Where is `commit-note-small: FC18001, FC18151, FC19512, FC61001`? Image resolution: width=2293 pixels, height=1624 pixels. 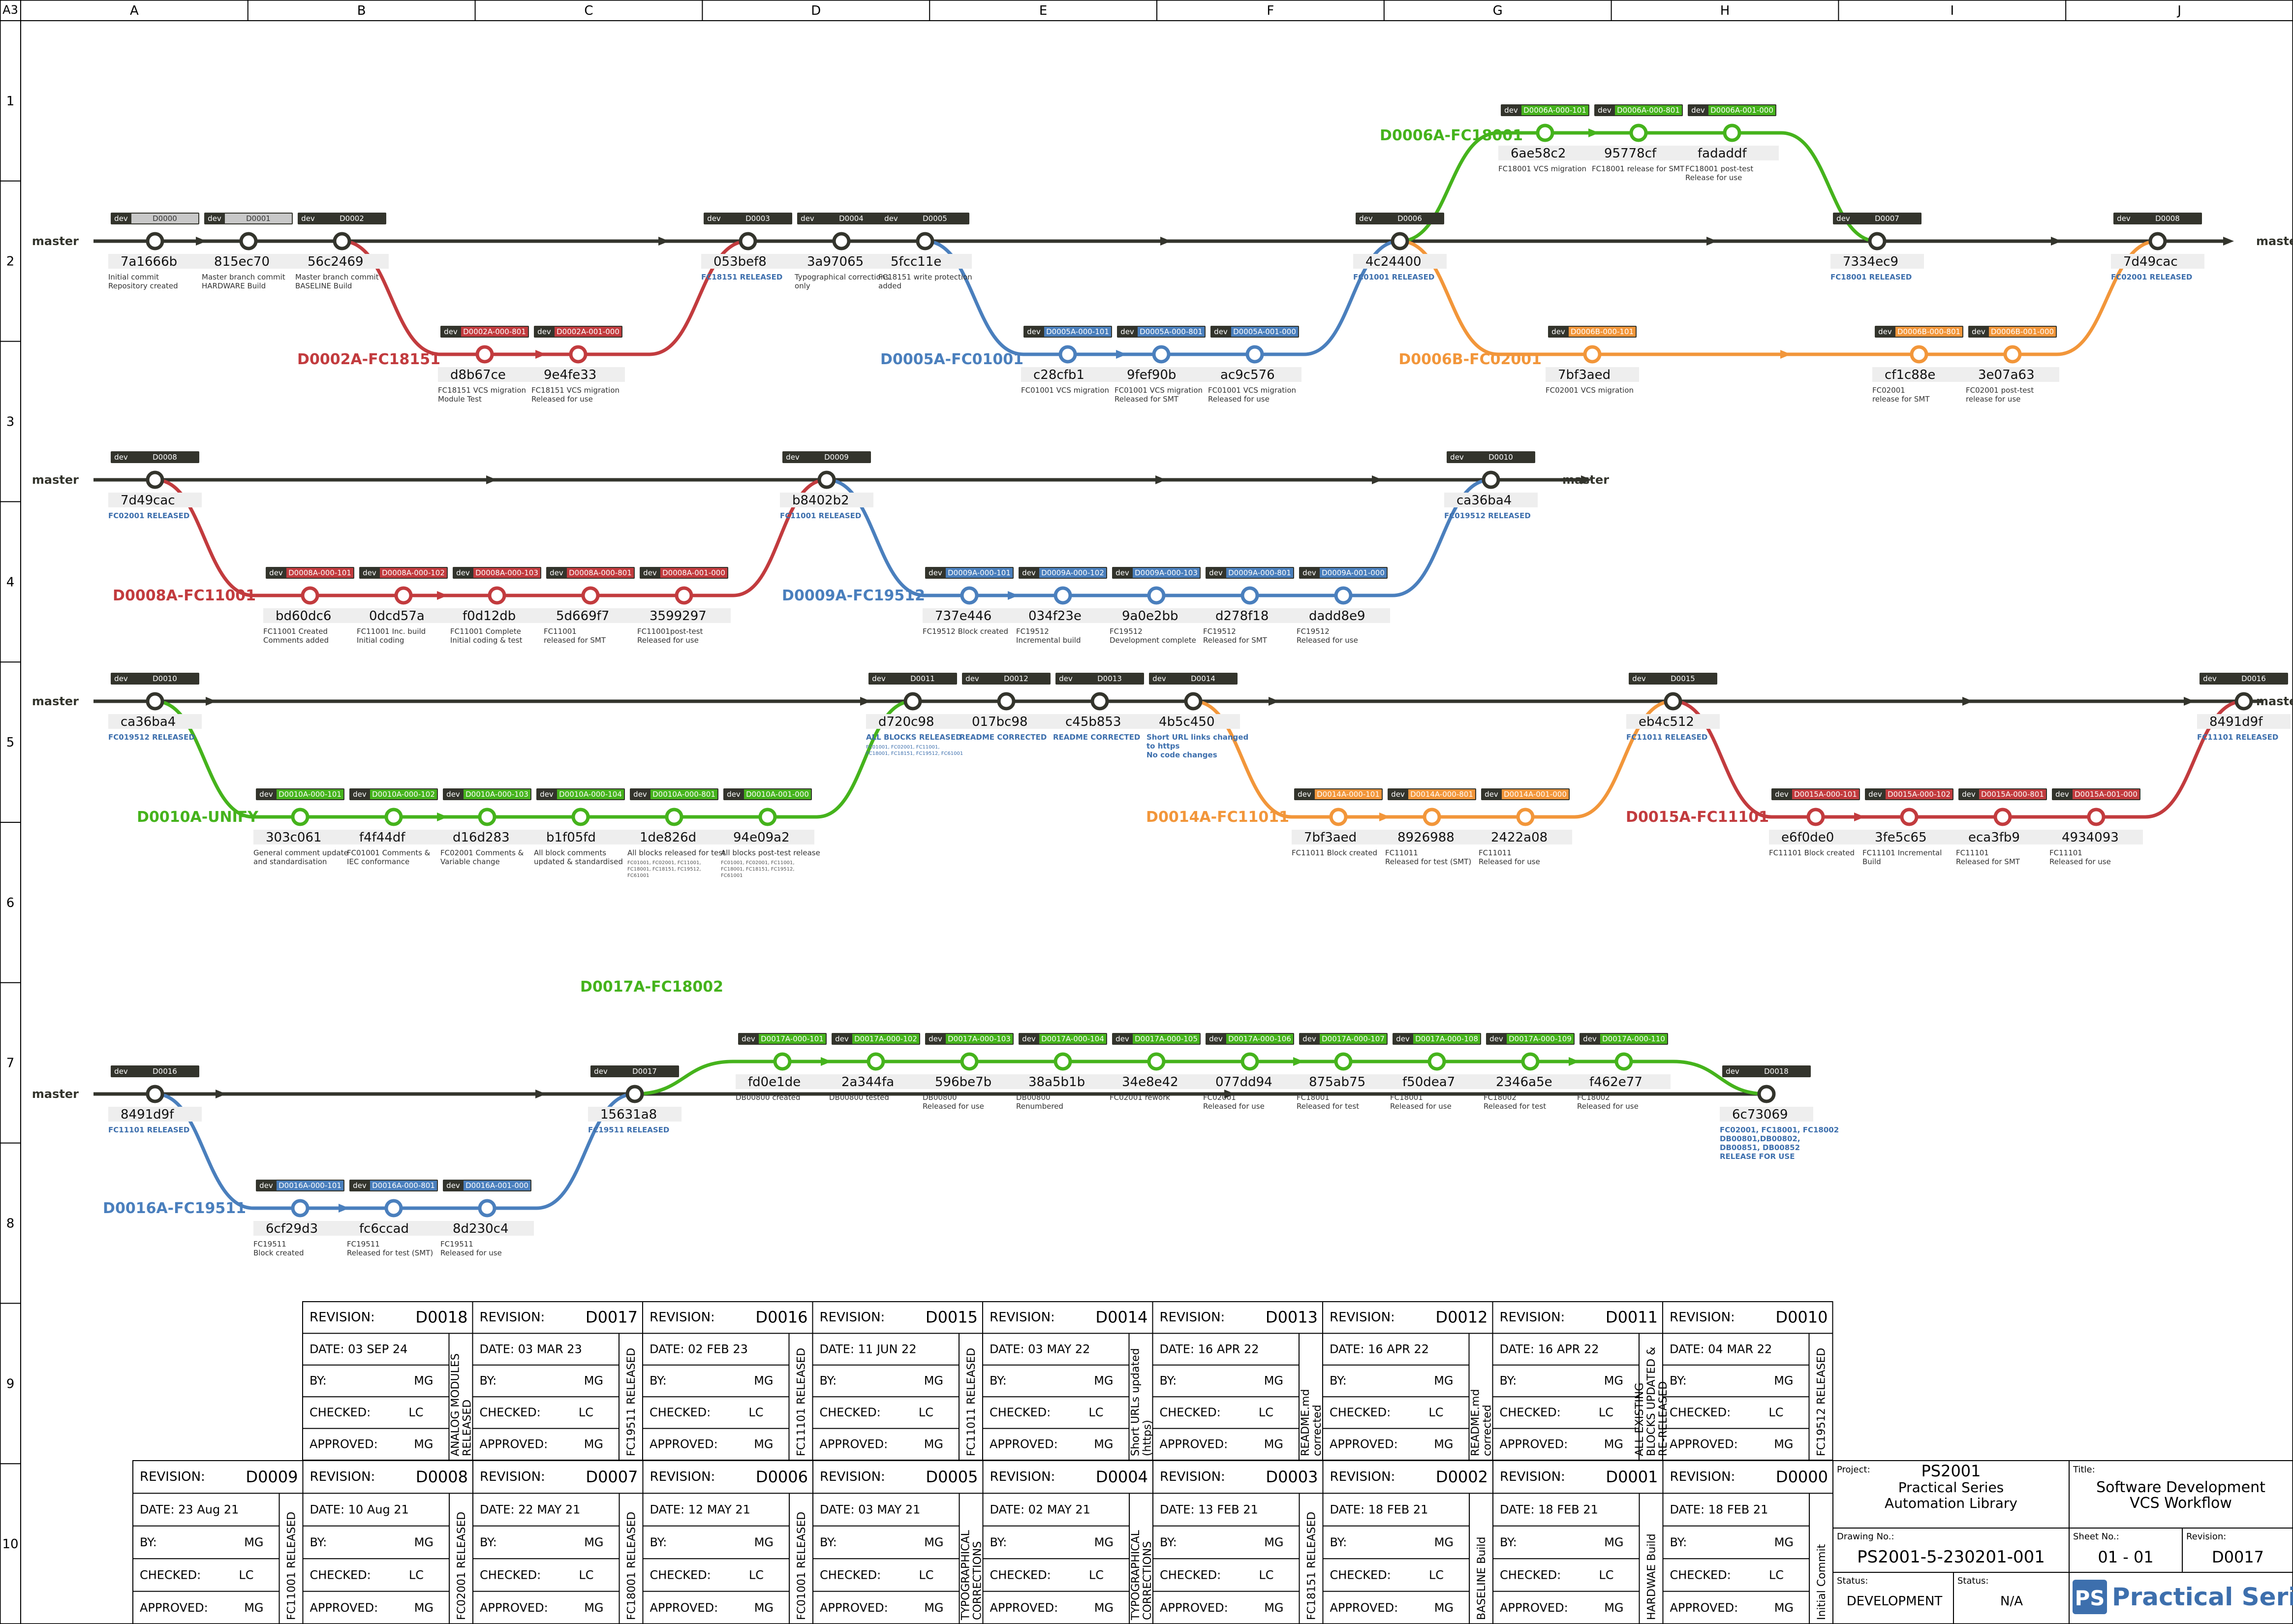
commit-note-small: FC18001, FC18151, FC19512, FC61001 is located at coordinates (914, 753).